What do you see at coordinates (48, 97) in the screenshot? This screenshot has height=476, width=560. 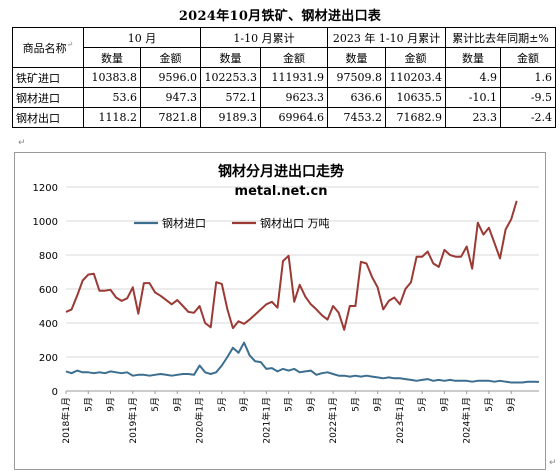 I see `row-name: 钢材进口` at bounding box center [48, 97].